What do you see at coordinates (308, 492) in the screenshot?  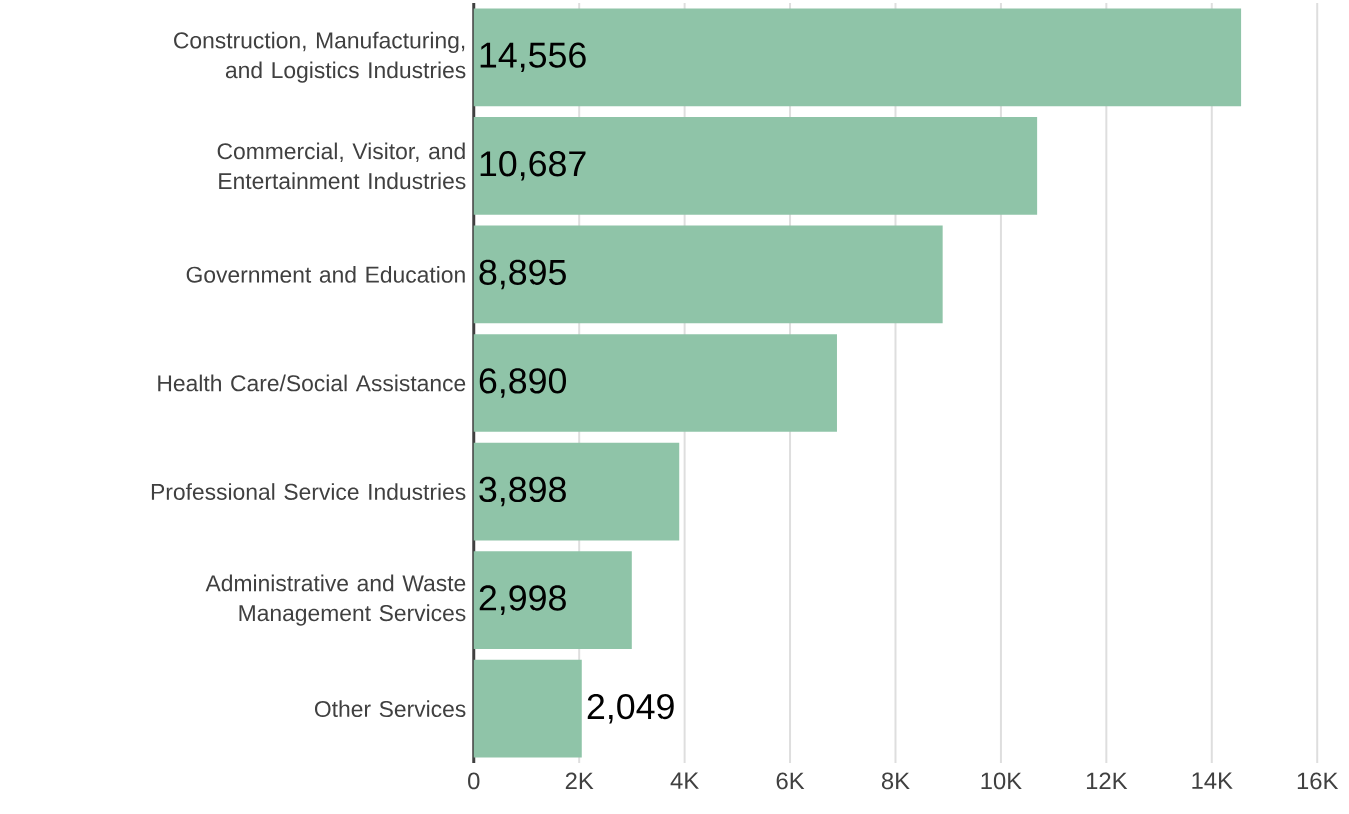 I see `y-tick-label: Professional Service Industries` at bounding box center [308, 492].